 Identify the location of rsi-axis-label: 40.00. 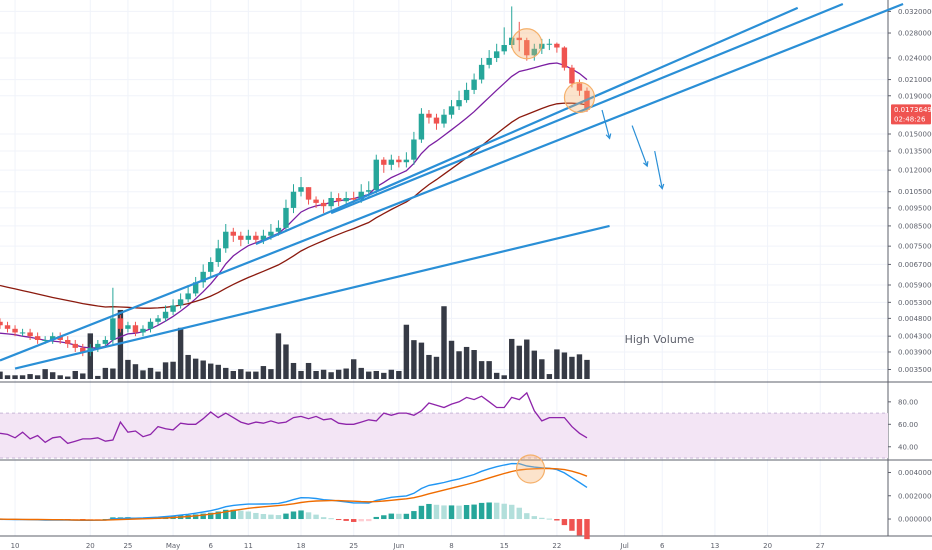
(908, 447).